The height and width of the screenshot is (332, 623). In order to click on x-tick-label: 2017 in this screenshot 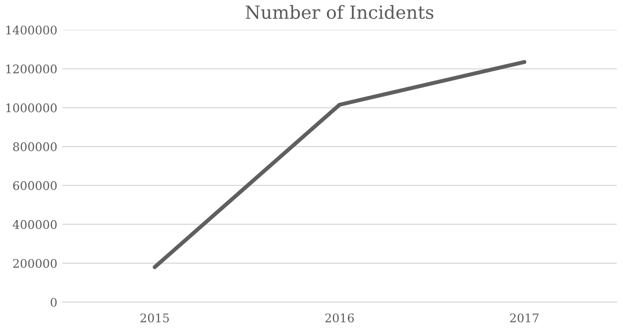, I will do `click(524, 317)`.